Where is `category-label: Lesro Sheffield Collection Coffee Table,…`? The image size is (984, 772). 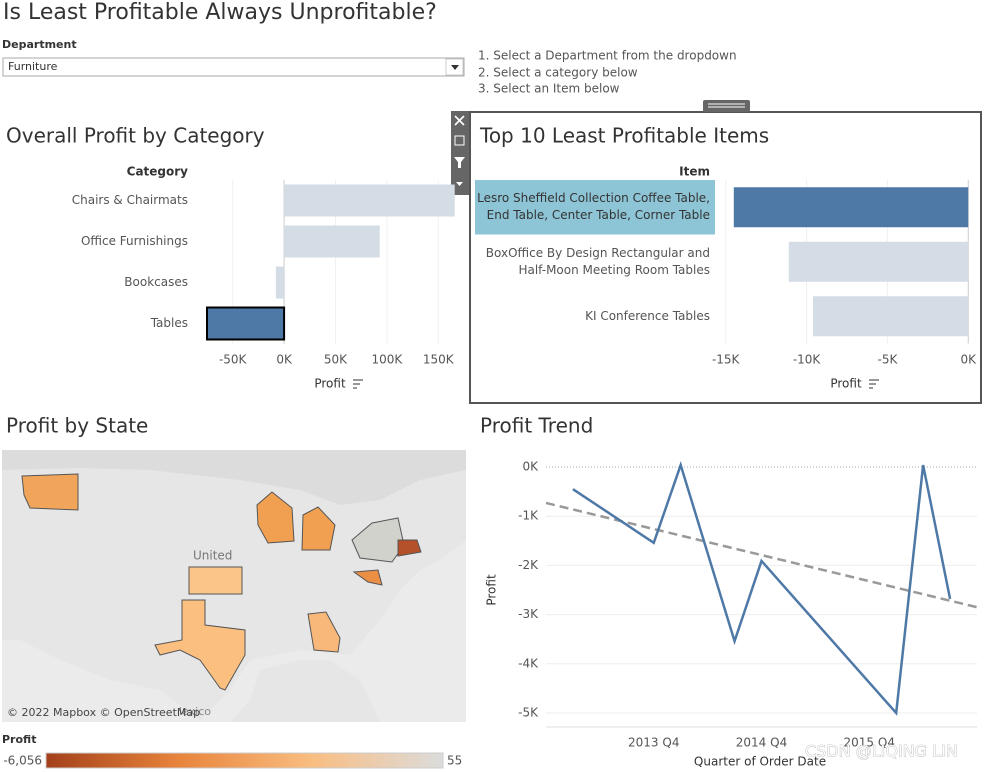 category-label: Lesro Sheffield Collection Coffee Table,… is located at coordinates (593, 207).